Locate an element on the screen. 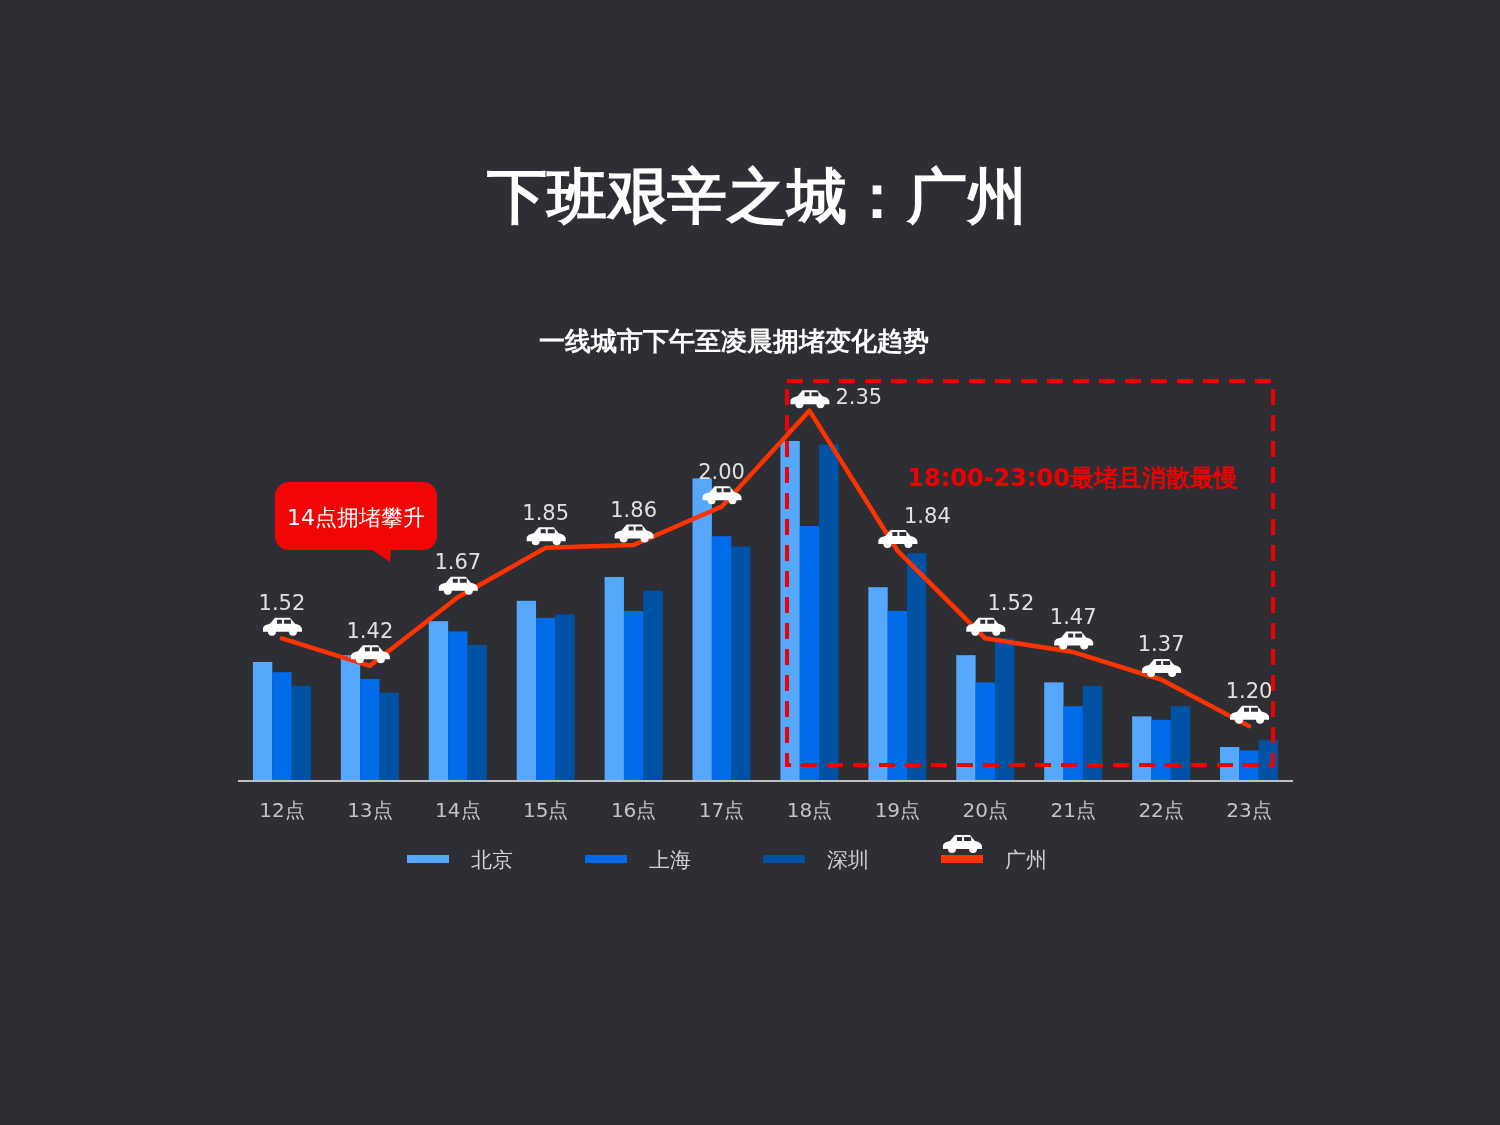 Image resolution: width=1500 pixels, height=1125 pixels. x-tick-label: 20点 is located at coordinates (985, 810).